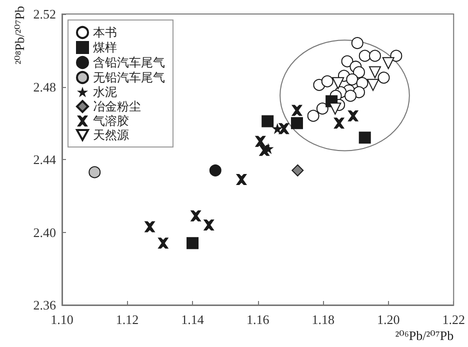 The height and width of the screenshot is (347, 468). I want to click on legend-label: 气溶胶, so click(111, 121).